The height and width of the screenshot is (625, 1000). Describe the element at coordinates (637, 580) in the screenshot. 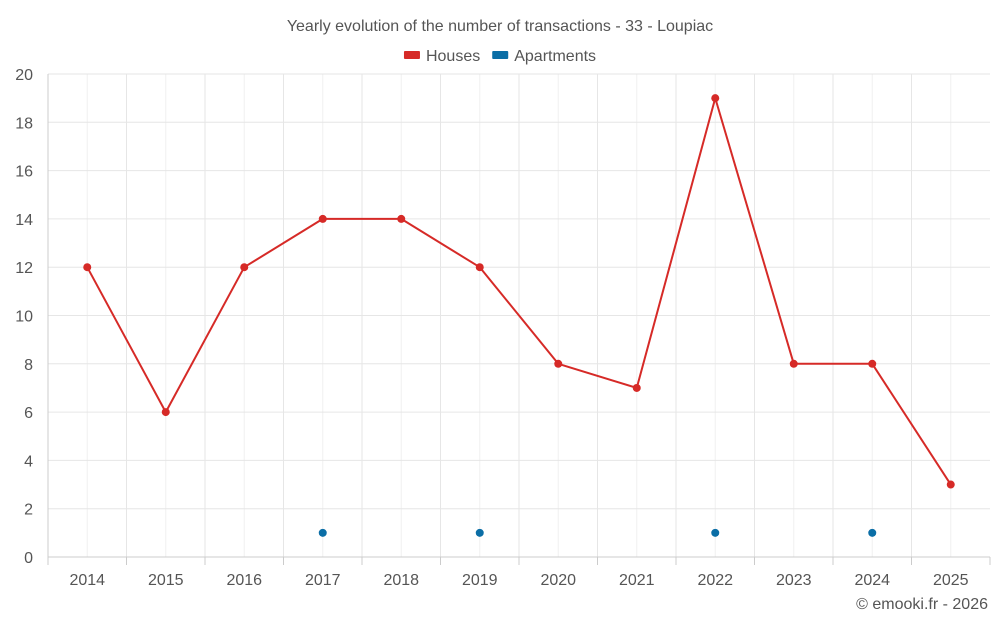

I see `x-tick-label: 2021` at that location.